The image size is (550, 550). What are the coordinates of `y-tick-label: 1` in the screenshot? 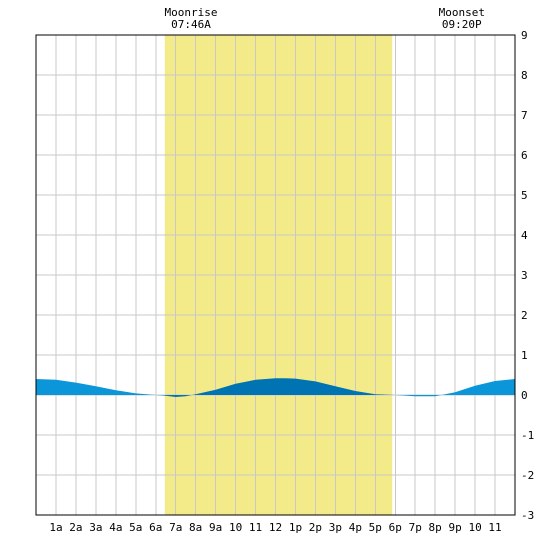 It's located at (524, 355).